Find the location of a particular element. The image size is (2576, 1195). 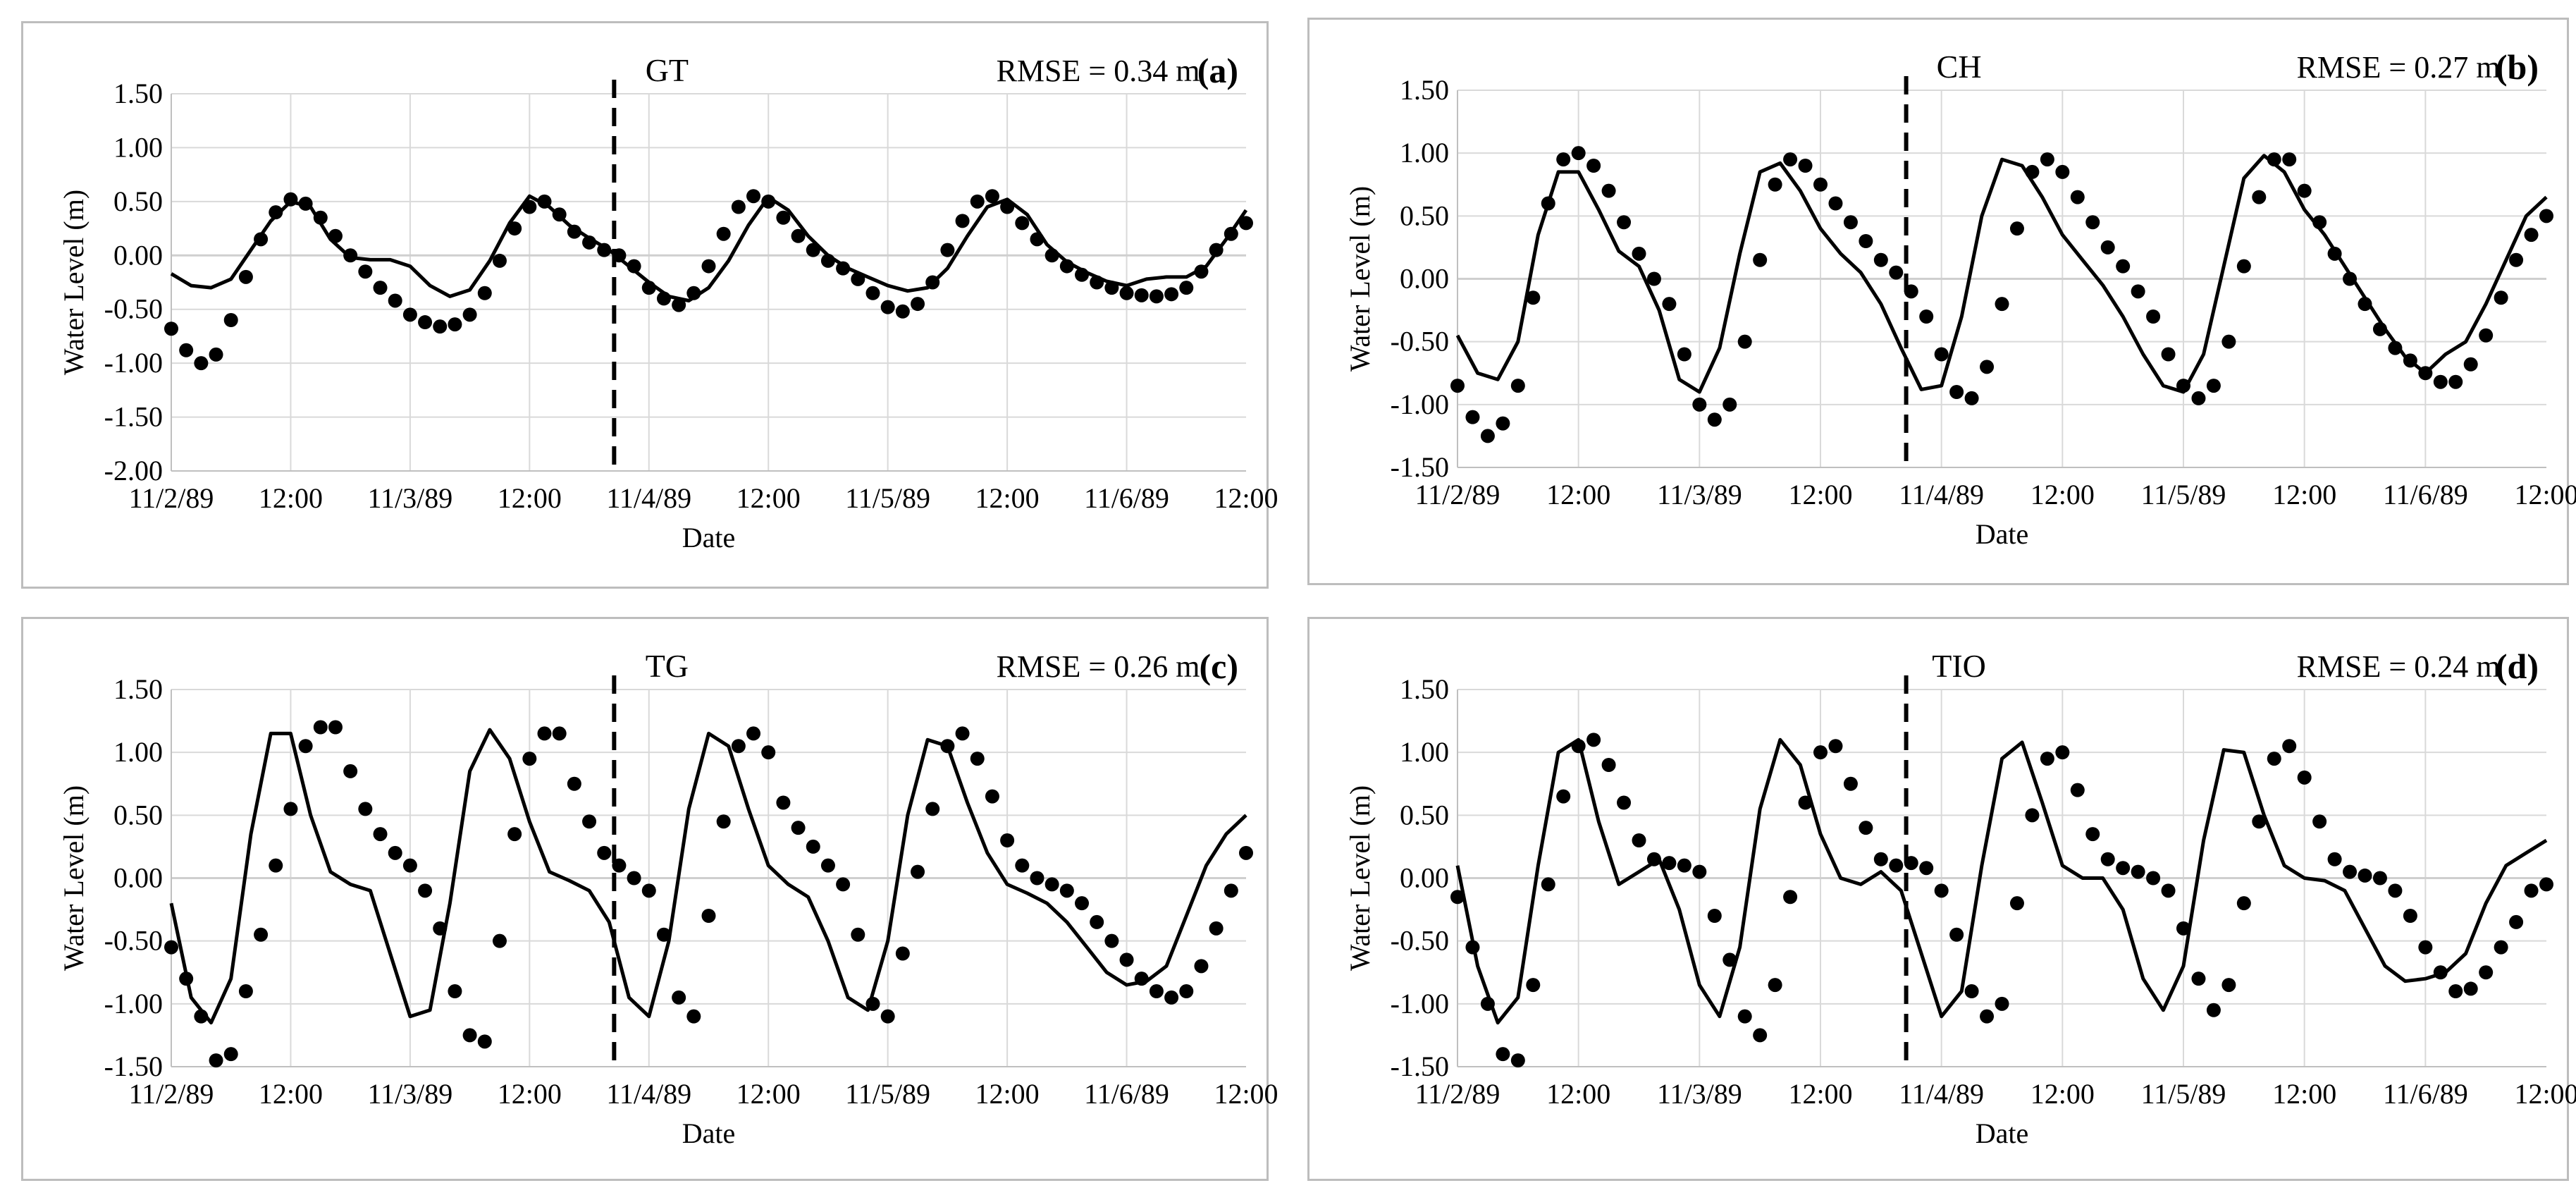

x-tick-label: 11/6/89 is located at coordinates (2425, 494).